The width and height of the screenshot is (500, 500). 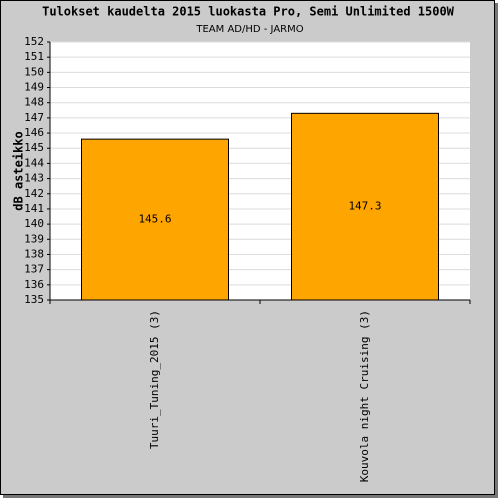 What do you see at coordinates (34, 208) in the screenshot?
I see `y-tick-label: 141` at bounding box center [34, 208].